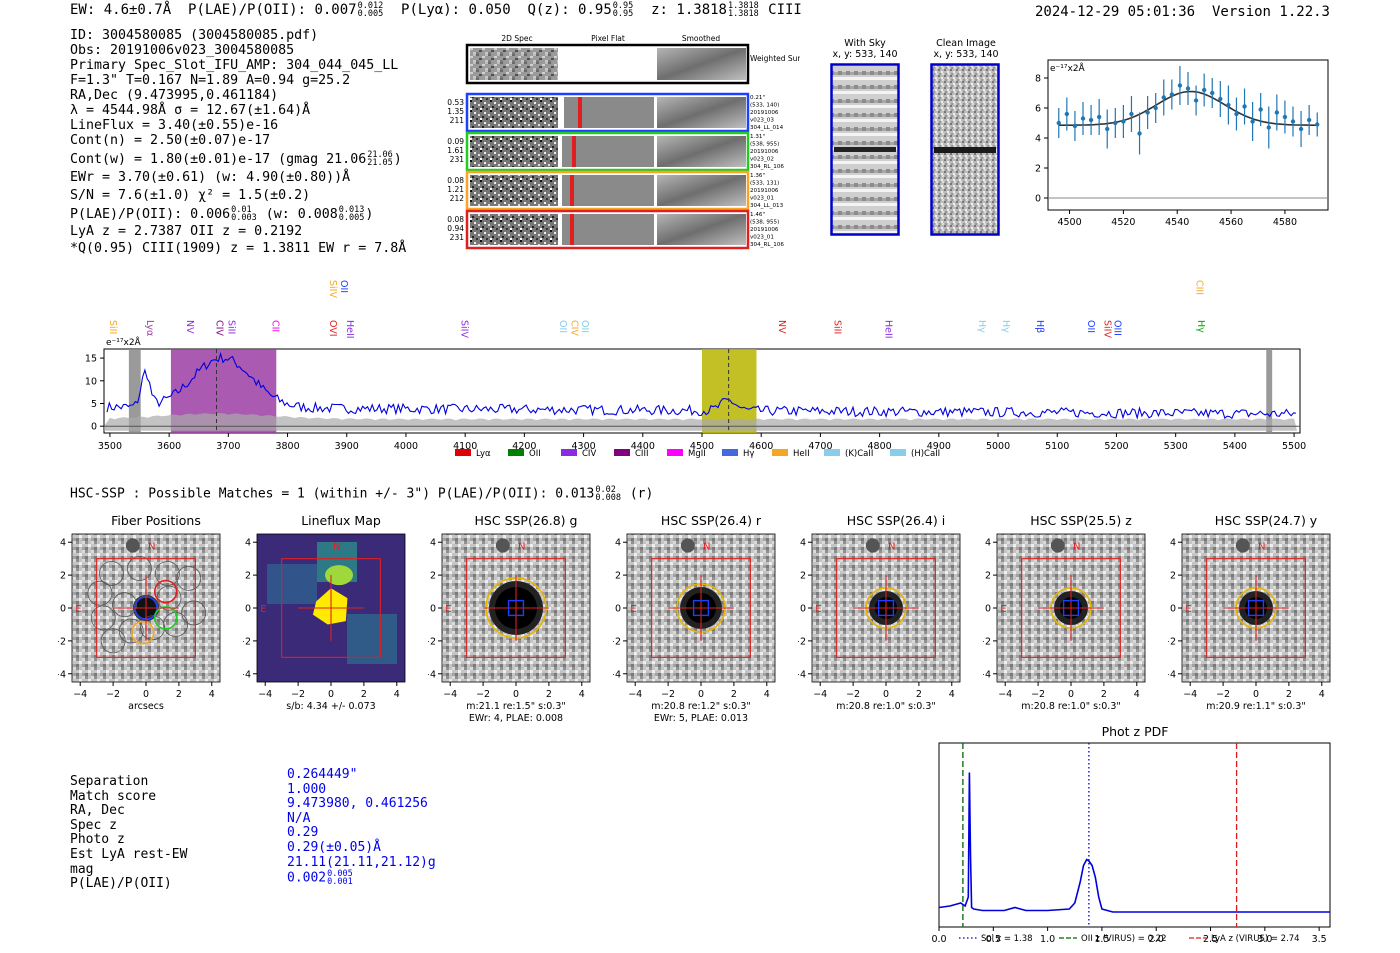 The height and width of the screenshot is (953, 1400). What do you see at coordinates (457, 120) in the screenshot?
I see `cutout-row-l3: 211` at bounding box center [457, 120].